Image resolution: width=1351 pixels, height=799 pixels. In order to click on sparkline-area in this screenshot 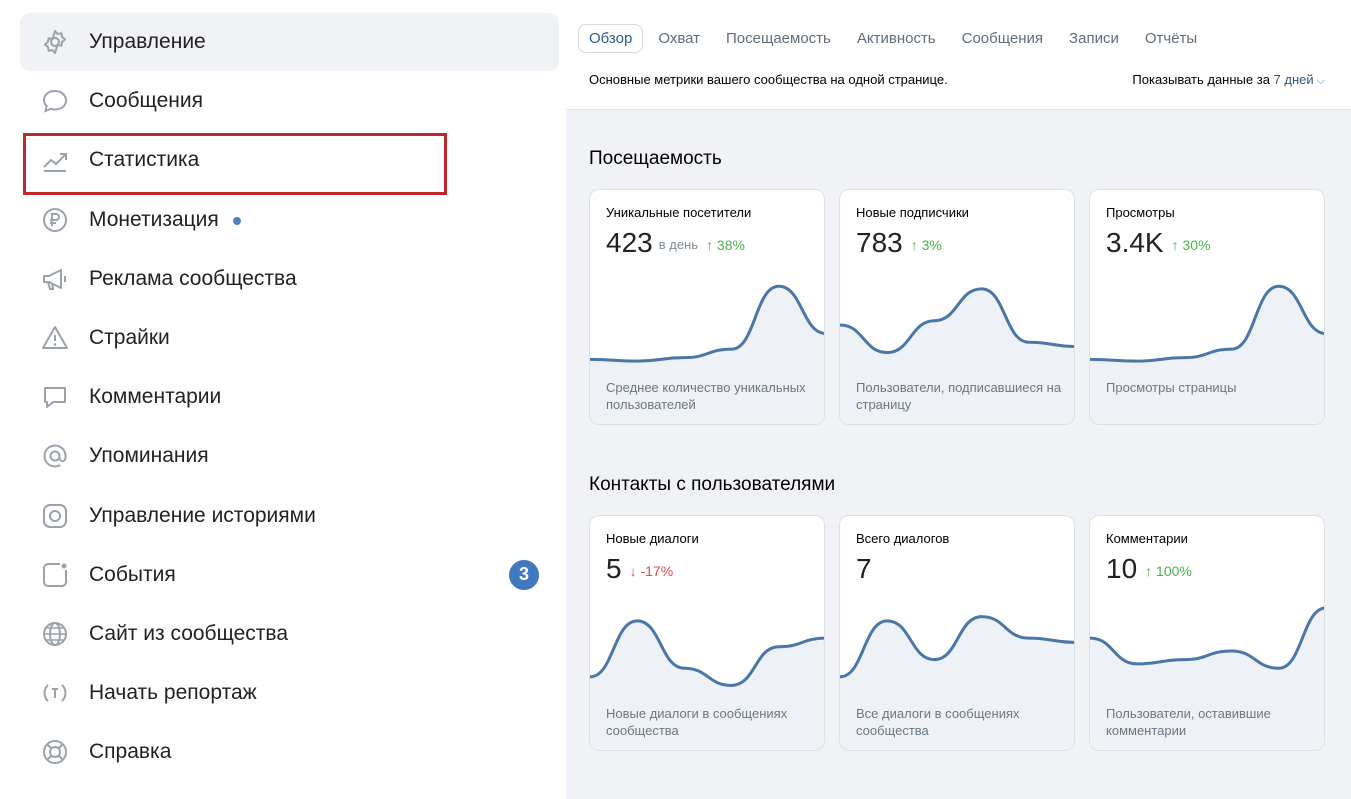, I will do `click(957, 356)`.